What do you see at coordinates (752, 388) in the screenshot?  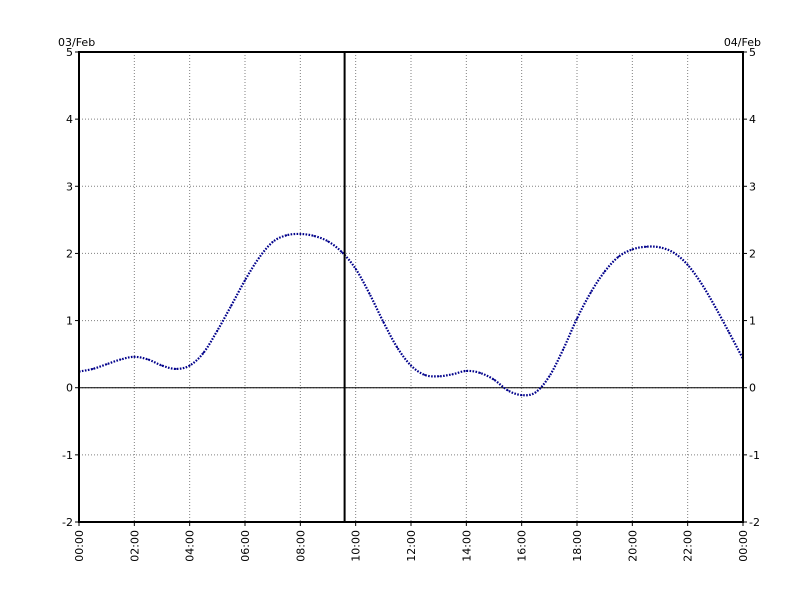 I see `y-tick-label-right: 0` at bounding box center [752, 388].